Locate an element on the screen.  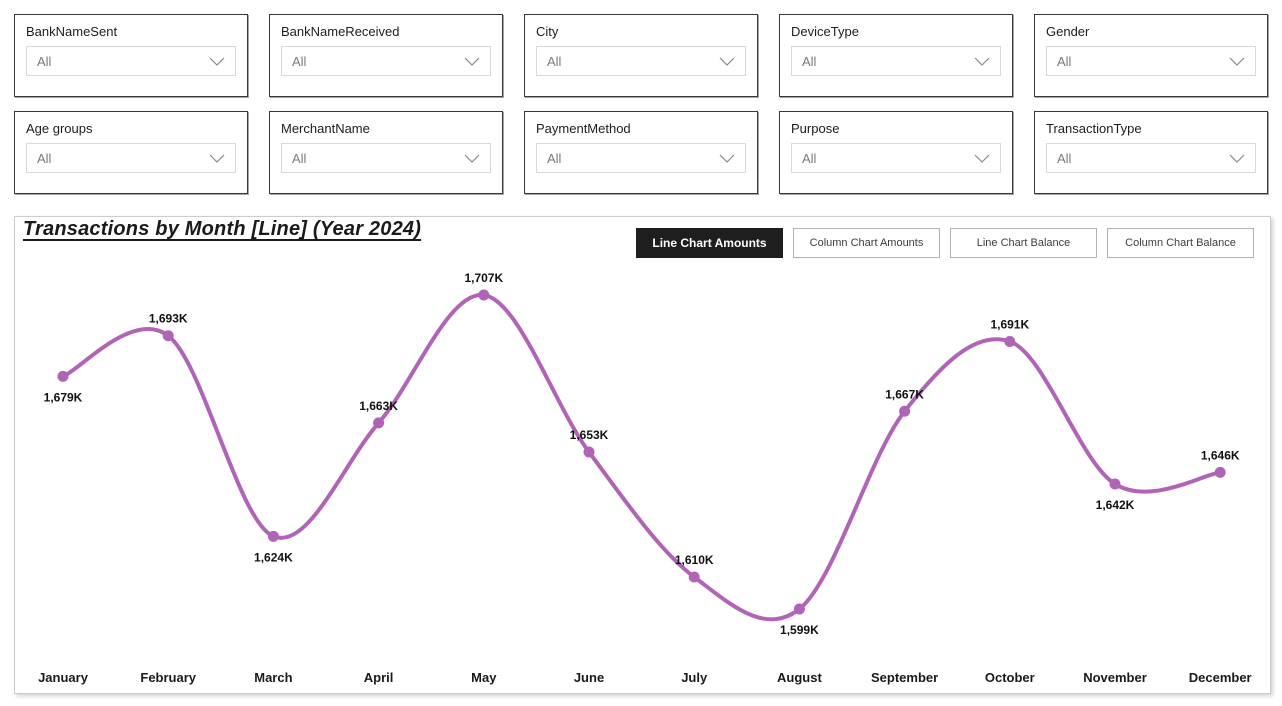
slicer-label: City is located at coordinates (547, 31).